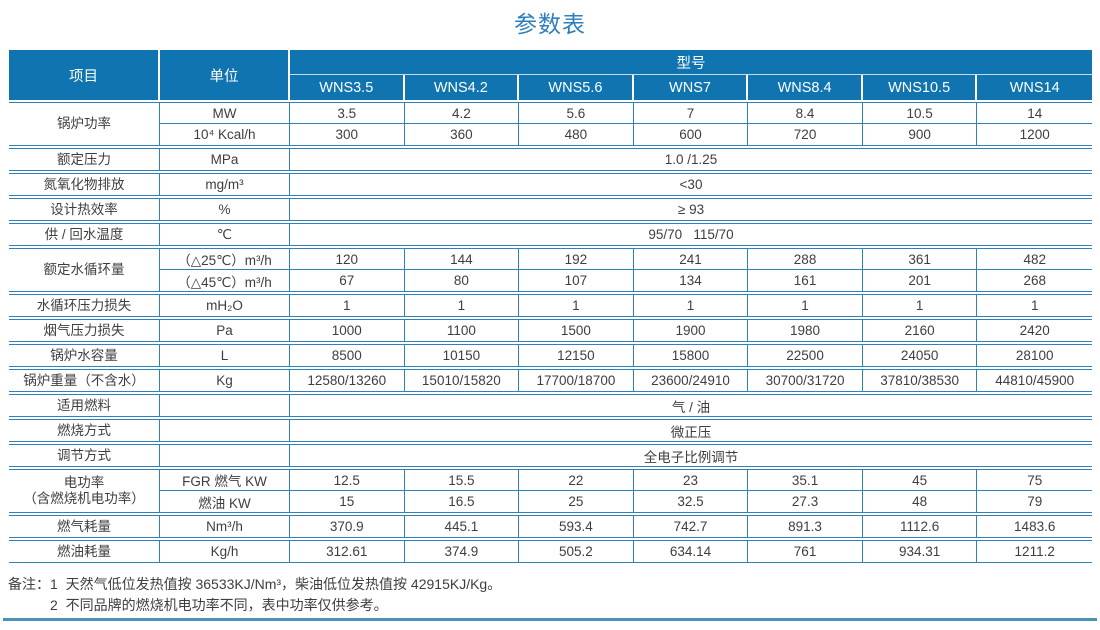 The height and width of the screenshot is (630, 1100). What do you see at coordinates (805, 355) in the screenshot?
I see `row-value: 22500` at bounding box center [805, 355].